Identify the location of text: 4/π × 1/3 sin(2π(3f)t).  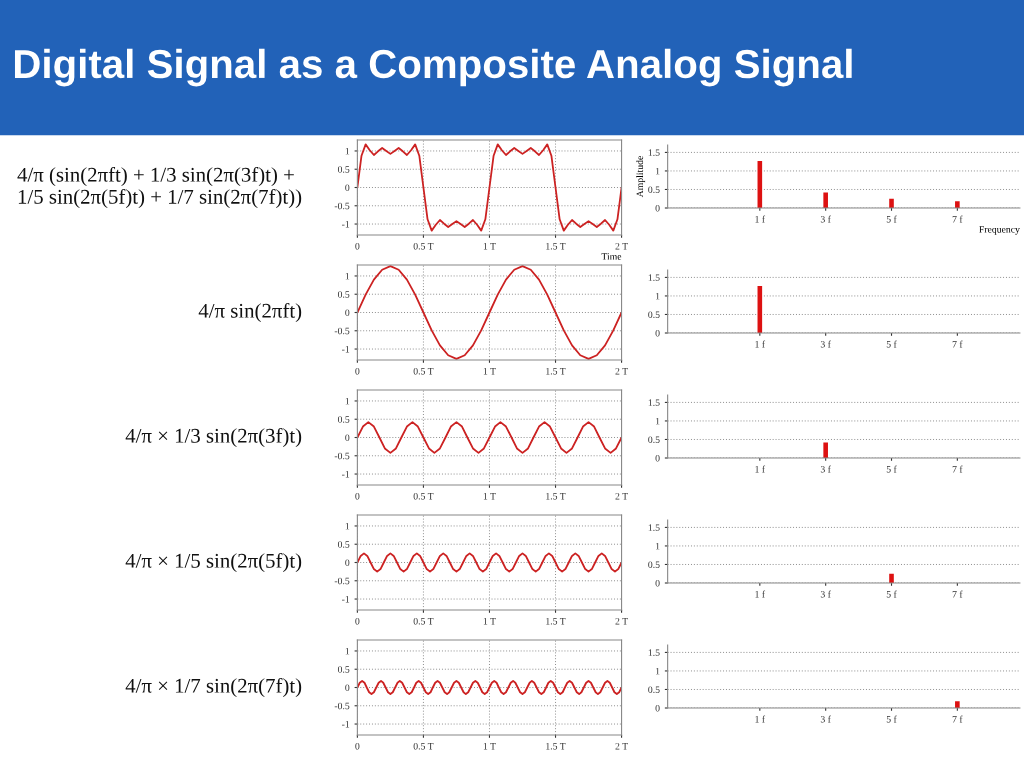
(213, 437).